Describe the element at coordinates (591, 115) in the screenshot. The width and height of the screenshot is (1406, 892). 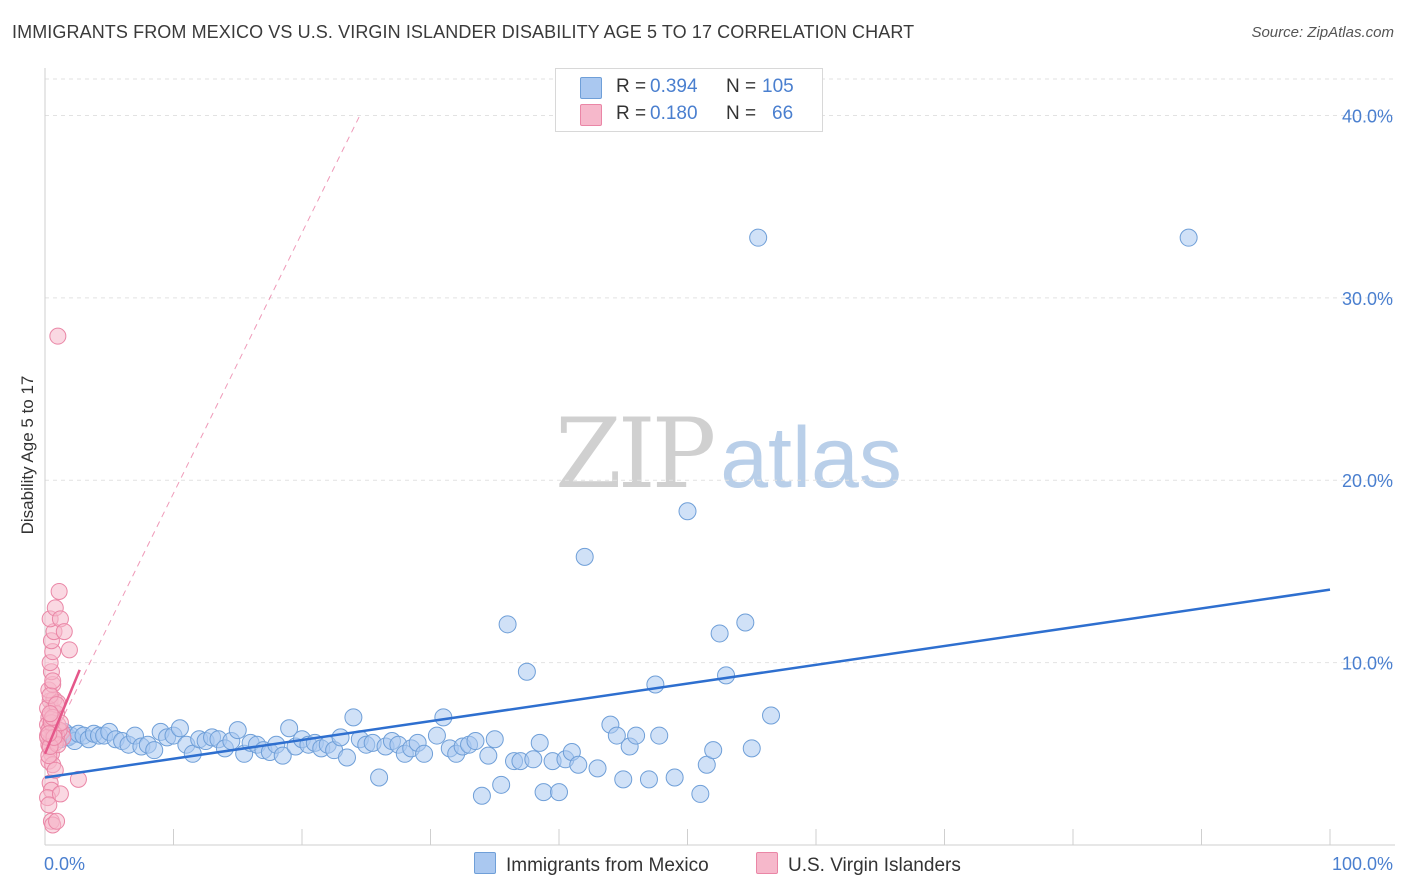
I see `legend-swatch-pink` at that location.